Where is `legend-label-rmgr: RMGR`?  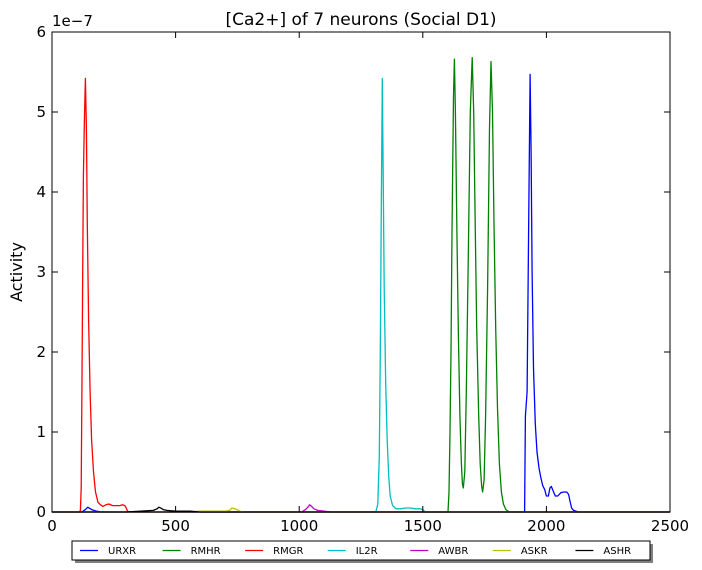
legend-label-rmgr: RMGR is located at coordinates (288, 551).